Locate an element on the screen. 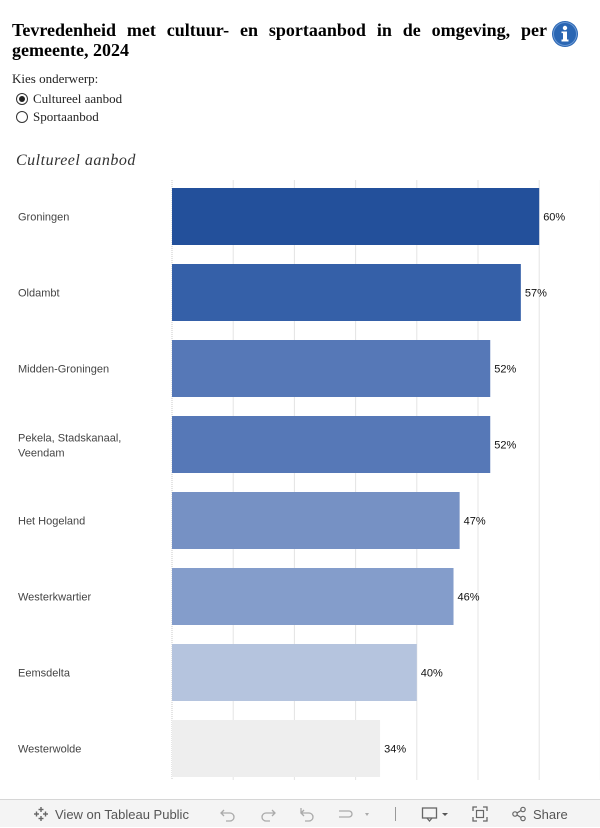 The height and width of the screenshot is (828, 600). radio-sportaanbod: Sportaanbod is located at coordinates (57, 117).